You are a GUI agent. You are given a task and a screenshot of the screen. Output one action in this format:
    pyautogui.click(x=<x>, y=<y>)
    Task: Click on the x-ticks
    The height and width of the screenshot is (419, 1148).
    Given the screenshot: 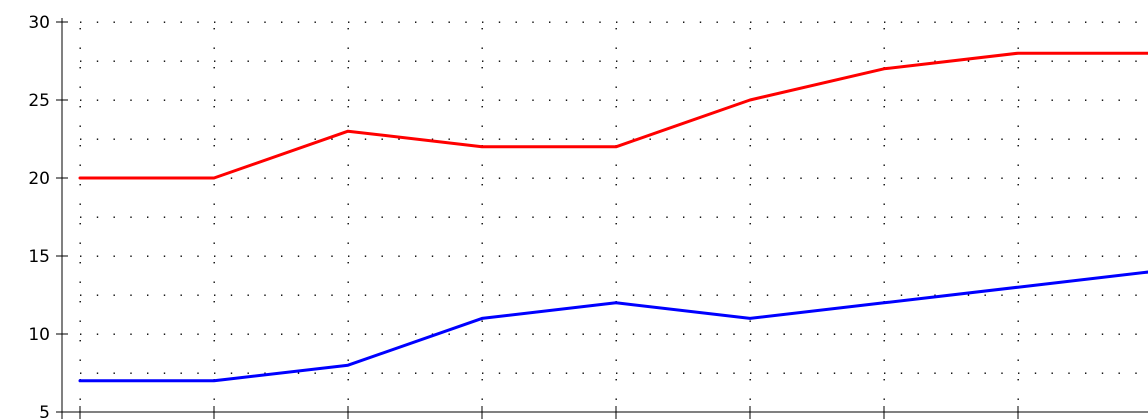 What is the action you would take?
    pyautogui.click(x=549, y=412)
    